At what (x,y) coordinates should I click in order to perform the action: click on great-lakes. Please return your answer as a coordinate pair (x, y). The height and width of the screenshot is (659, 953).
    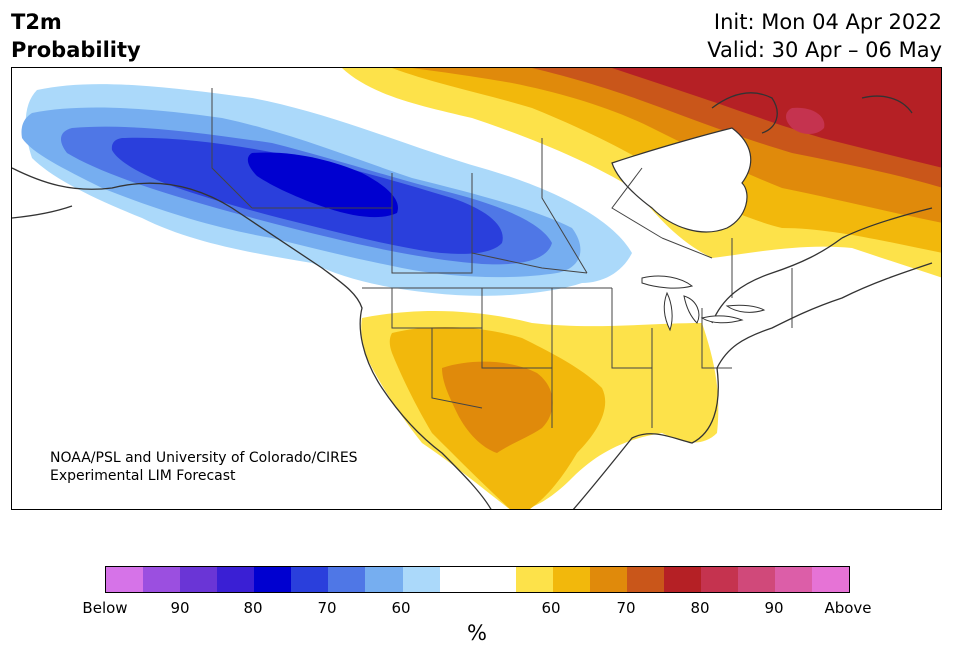
    Looking at the image, I should click on (703, 303).